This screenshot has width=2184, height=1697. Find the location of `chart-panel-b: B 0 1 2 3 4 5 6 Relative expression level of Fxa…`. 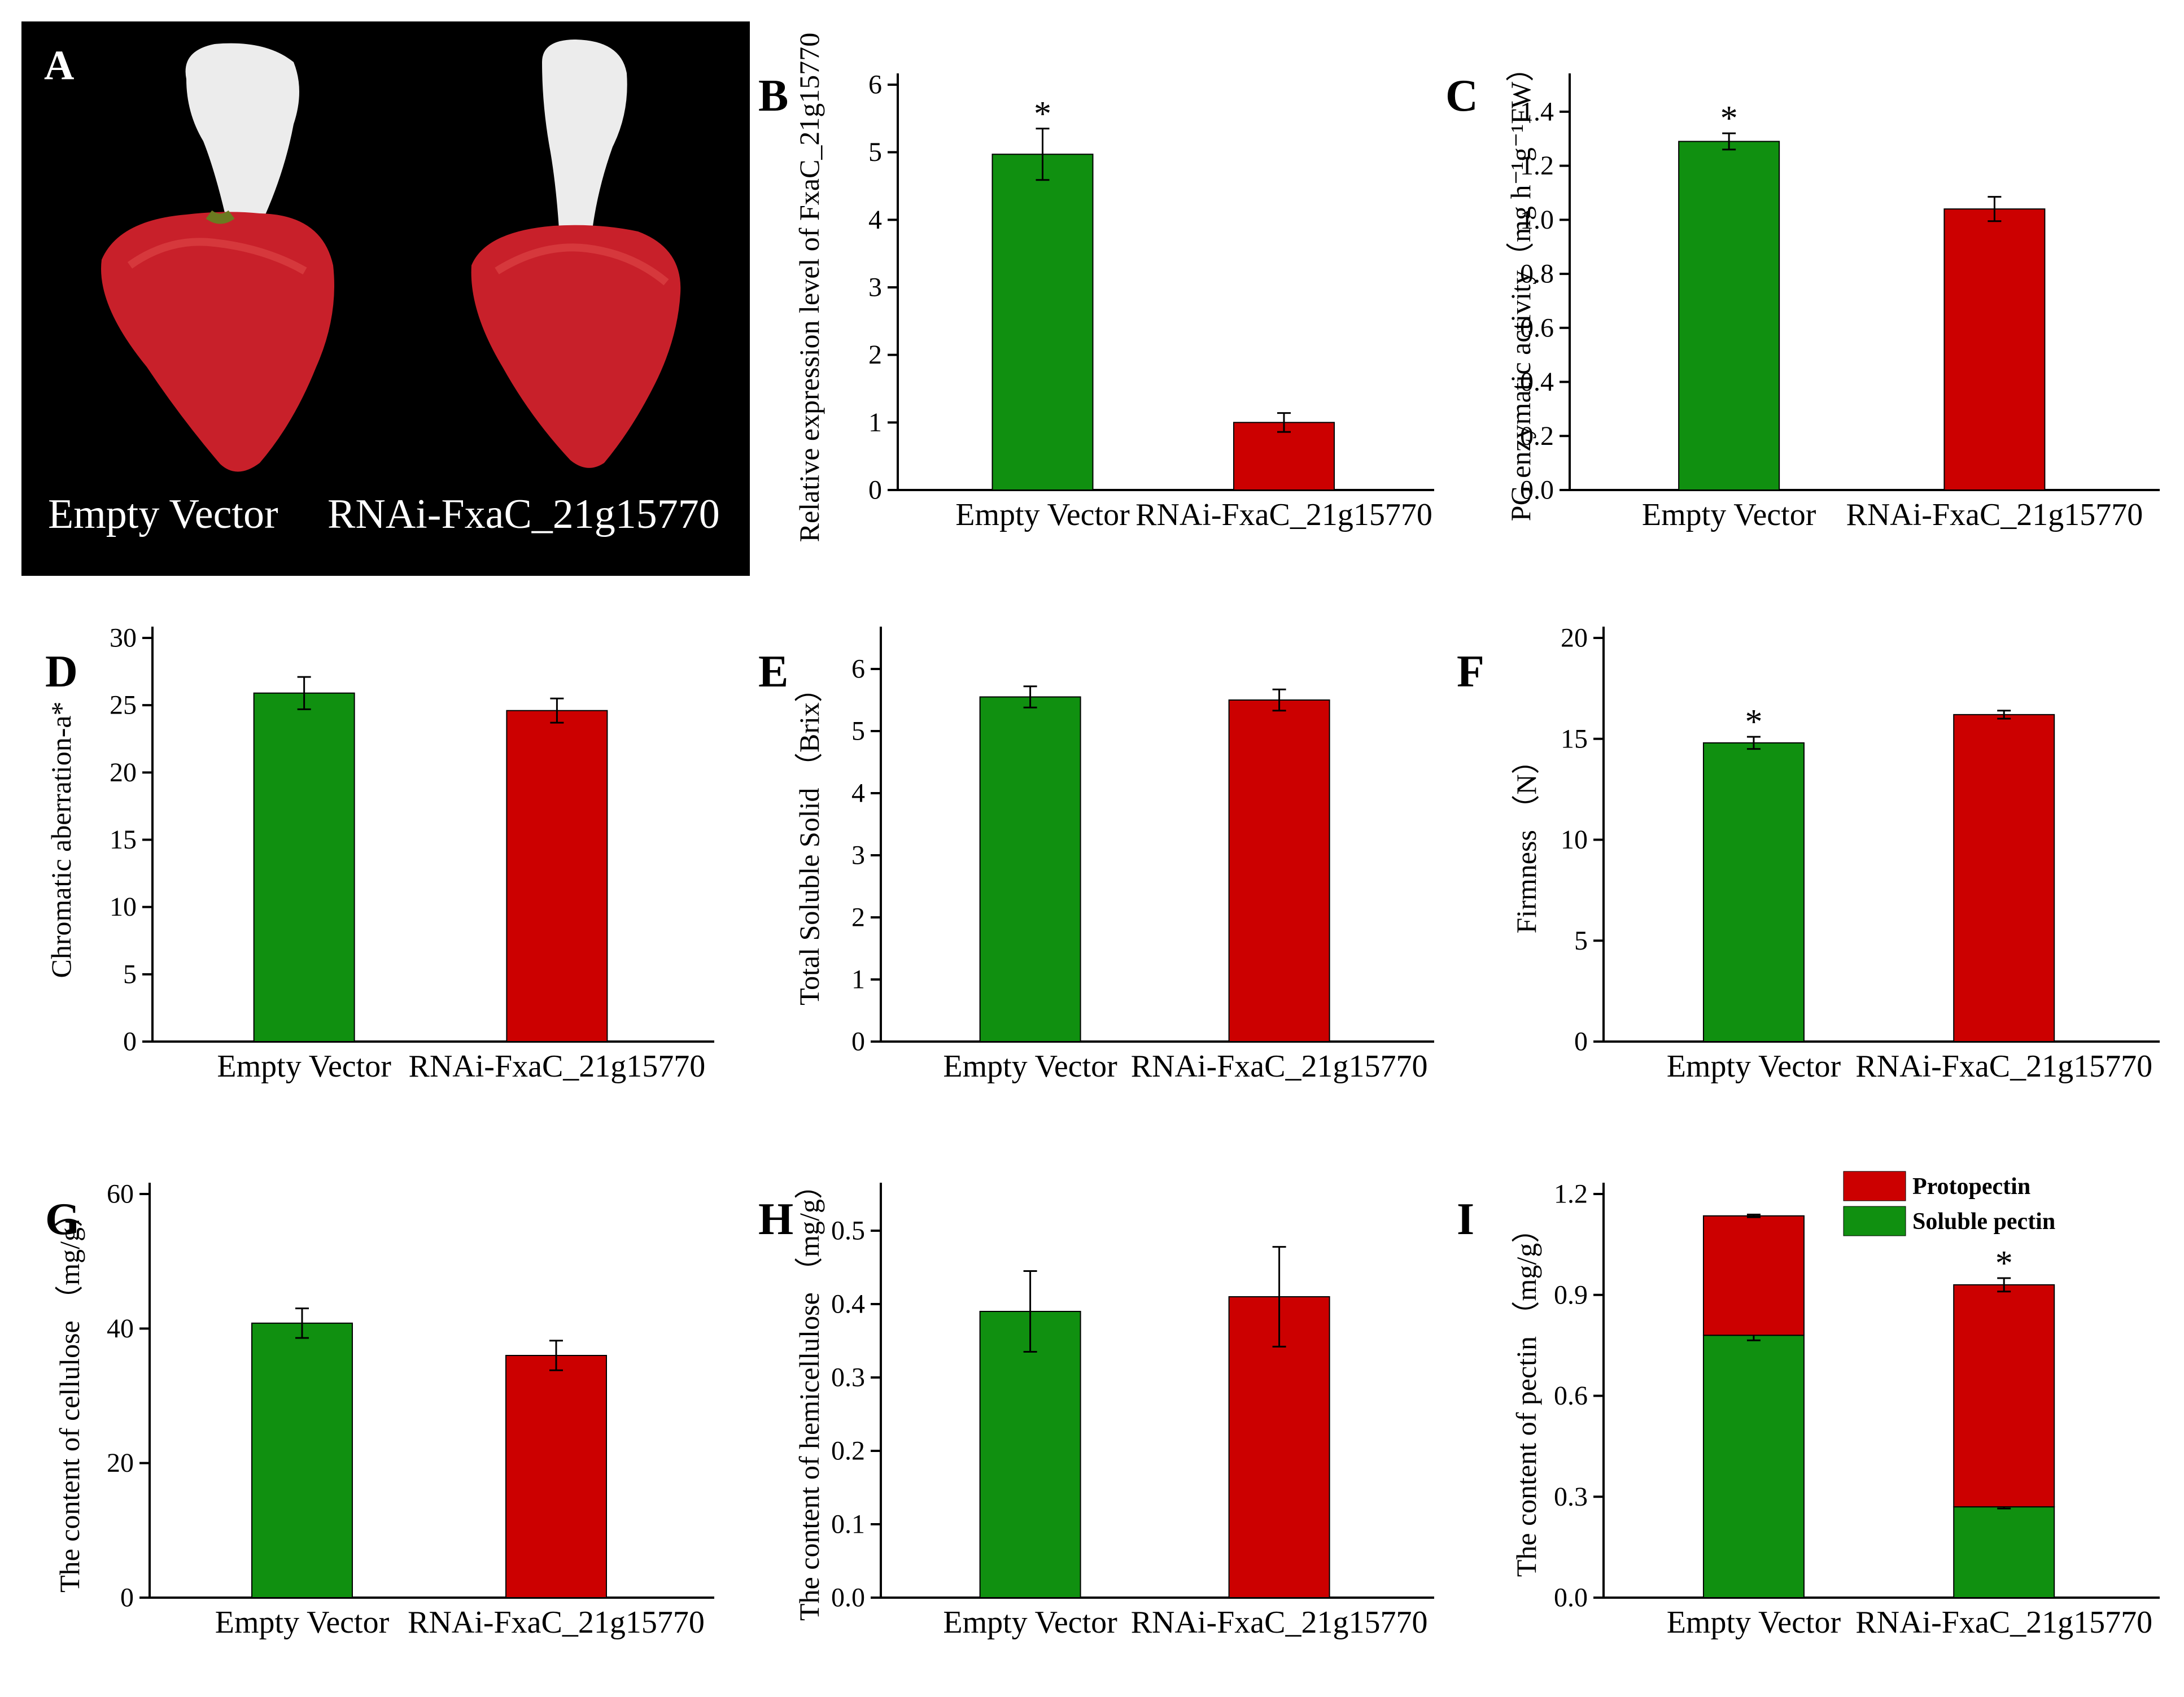

chart-panel-b: B 0 1 2 3 4 5 6 Relative expression level of Fxa… is located at coordinates (1096, 288).